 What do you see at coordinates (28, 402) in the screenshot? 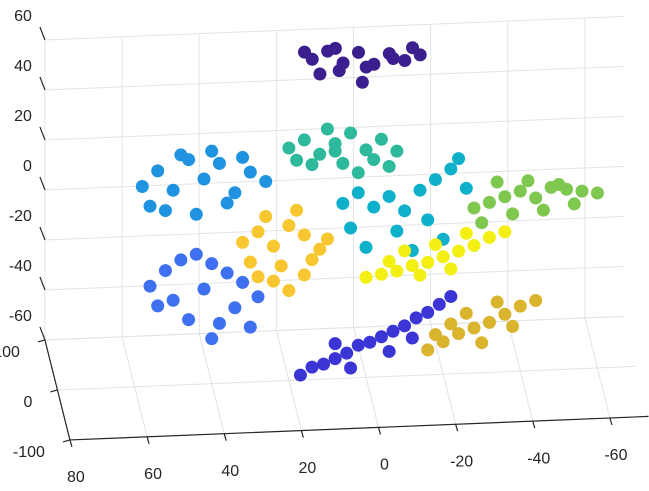
I see `y-tick-label: 0` at bounding box center [28, 402].